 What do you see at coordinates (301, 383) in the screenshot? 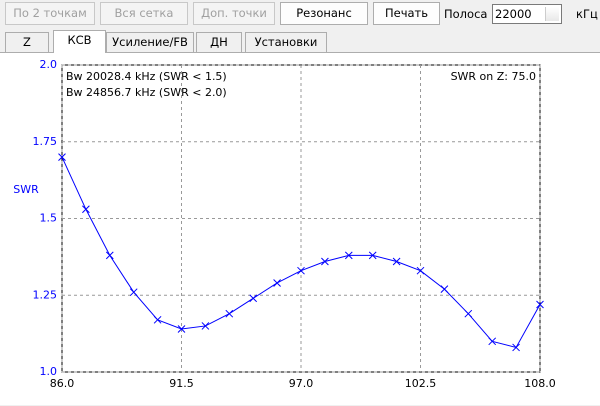
I see `x-tick-label: 97.0` at bounding box center [301, 383].